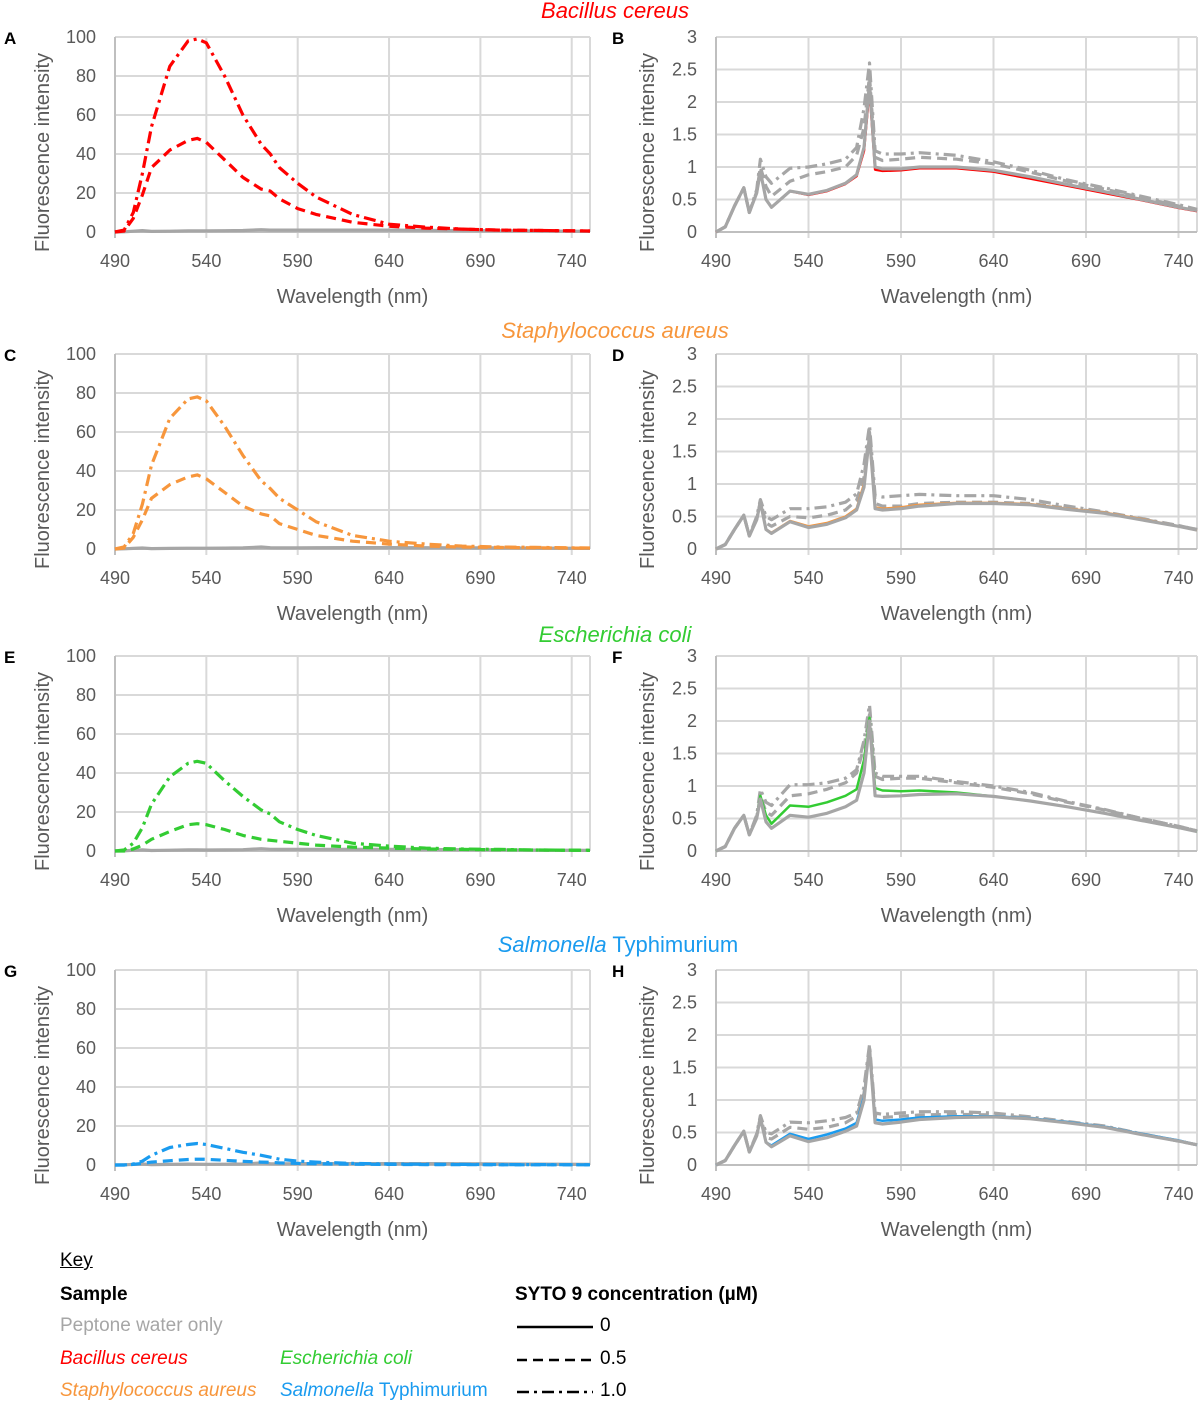 The width and height of the screenshot is (1200, 1404). Describe the element at coordinates (10, 355) in the screenshot. I see `panel-label: C` at that location.